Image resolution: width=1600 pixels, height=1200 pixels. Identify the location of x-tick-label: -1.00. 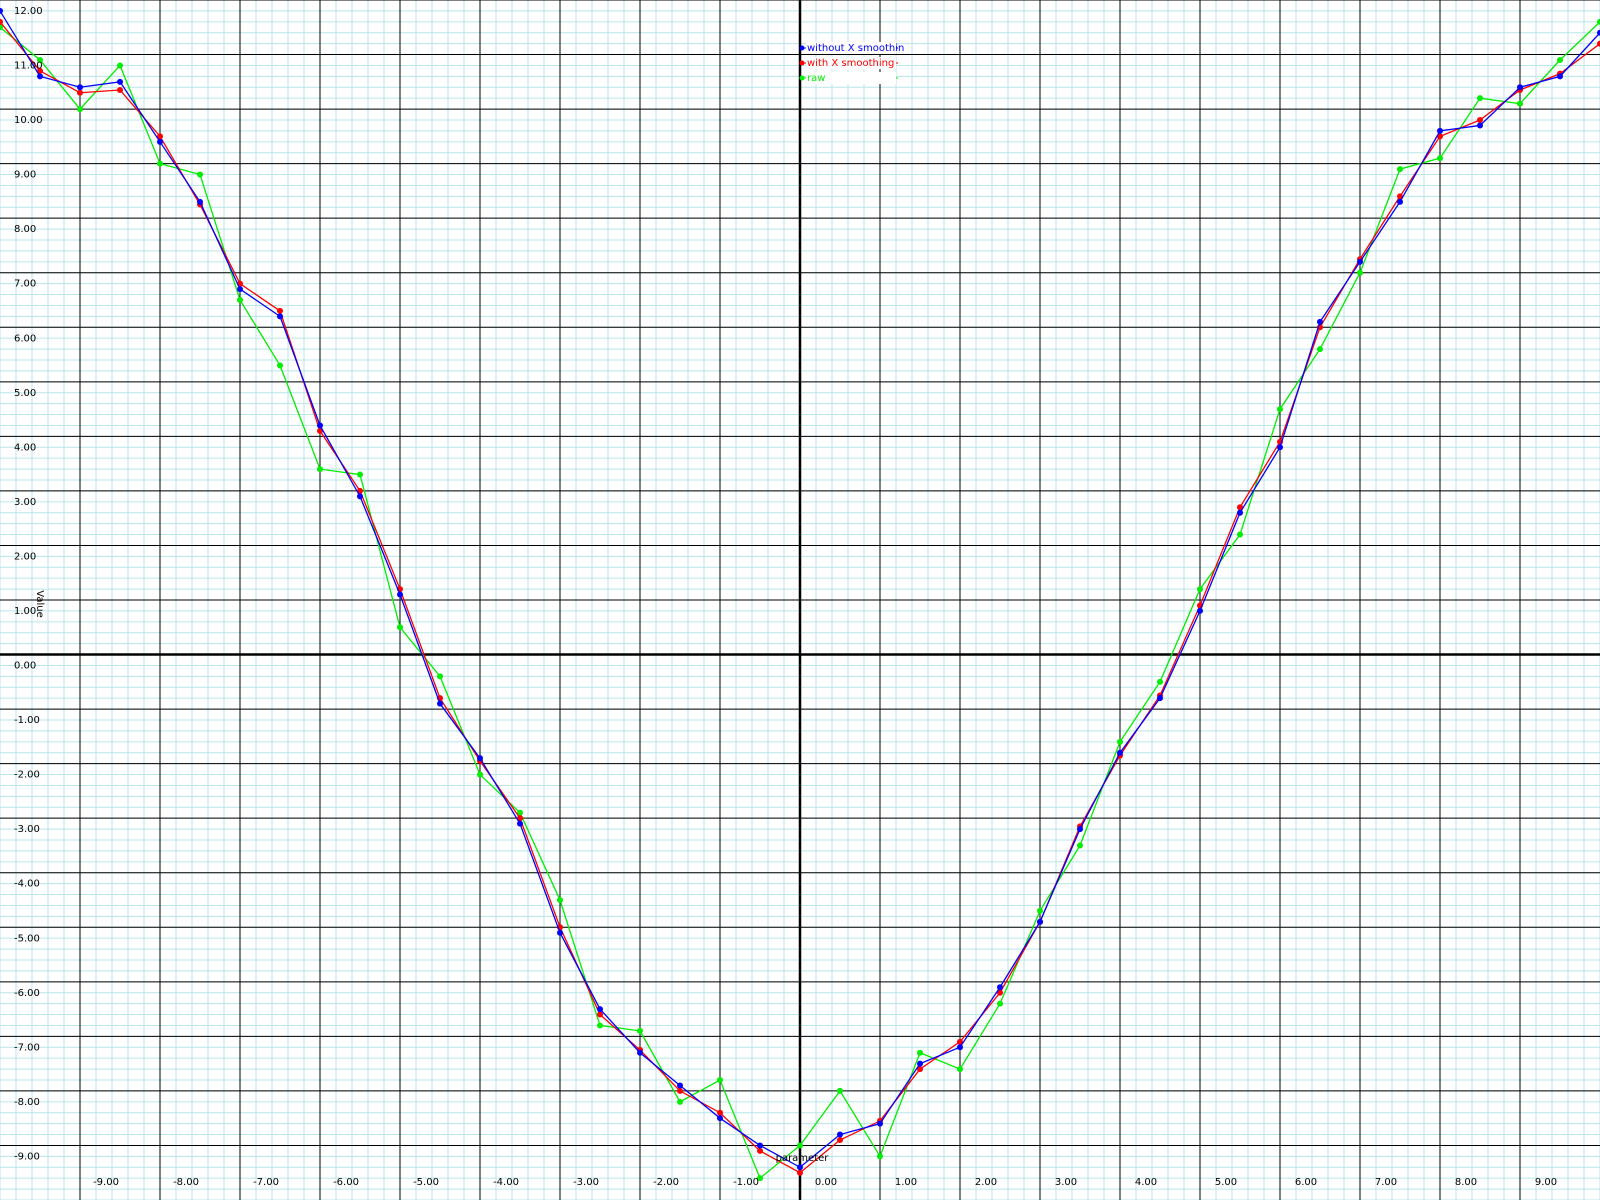
(746, 1182).